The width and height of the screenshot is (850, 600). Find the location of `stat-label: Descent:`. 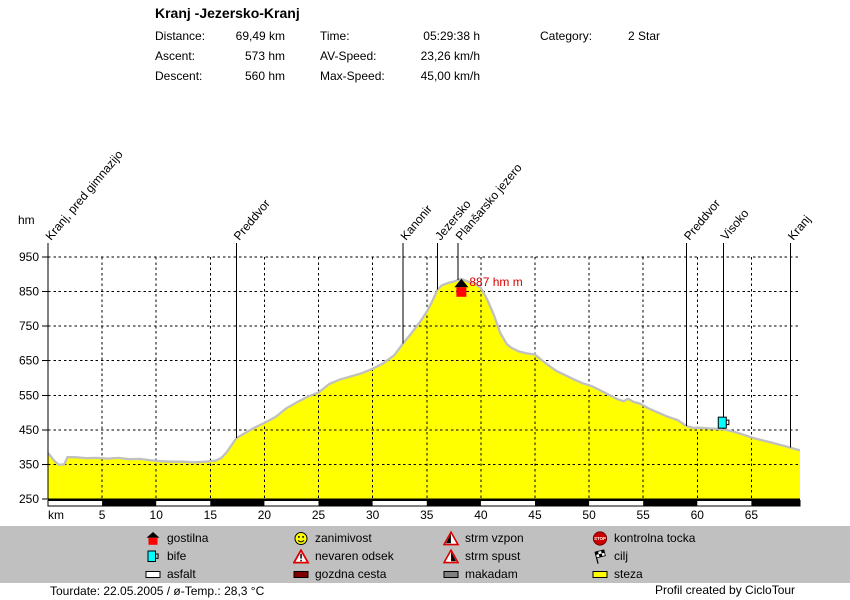

stat-label: Descent: is located at coordinates (179, 76).